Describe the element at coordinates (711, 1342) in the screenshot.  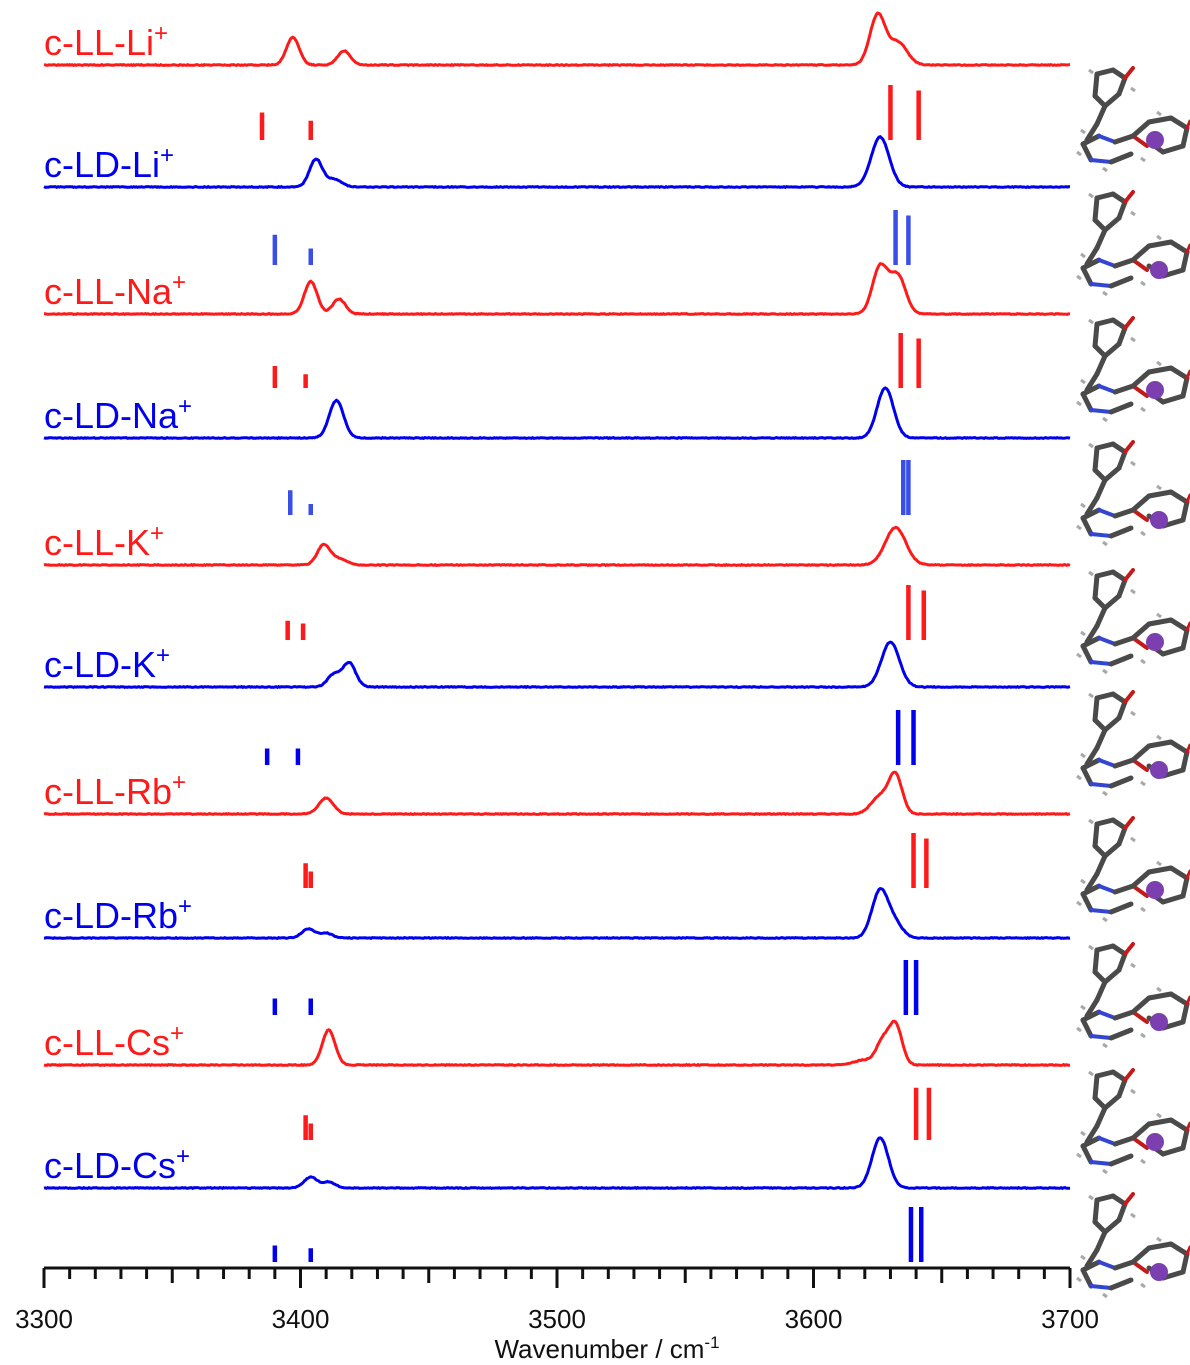
I see `x-axis-title-superscript: -1` at that location.